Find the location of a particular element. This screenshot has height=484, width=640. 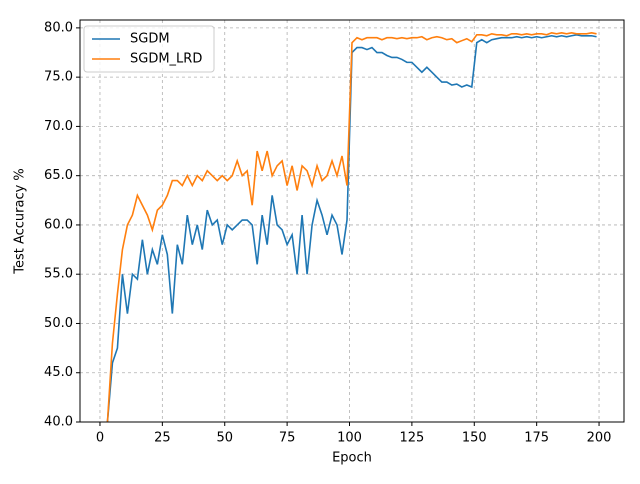

legend-label: SGDM_LRD is located at coordinates (166, 59).